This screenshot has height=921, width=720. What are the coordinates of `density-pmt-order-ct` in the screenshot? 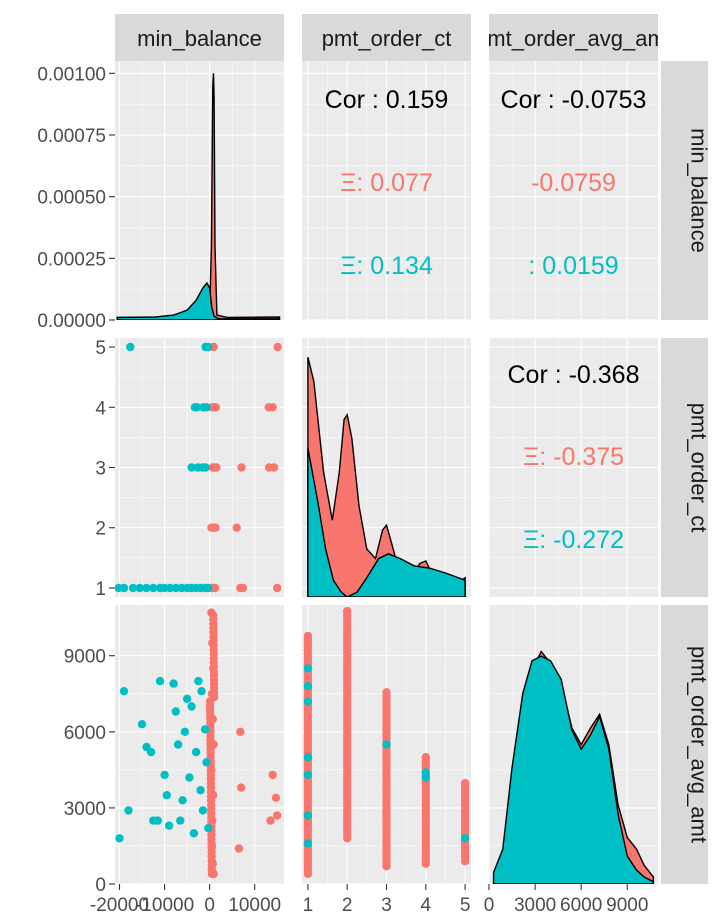 It's located at (386, 477).